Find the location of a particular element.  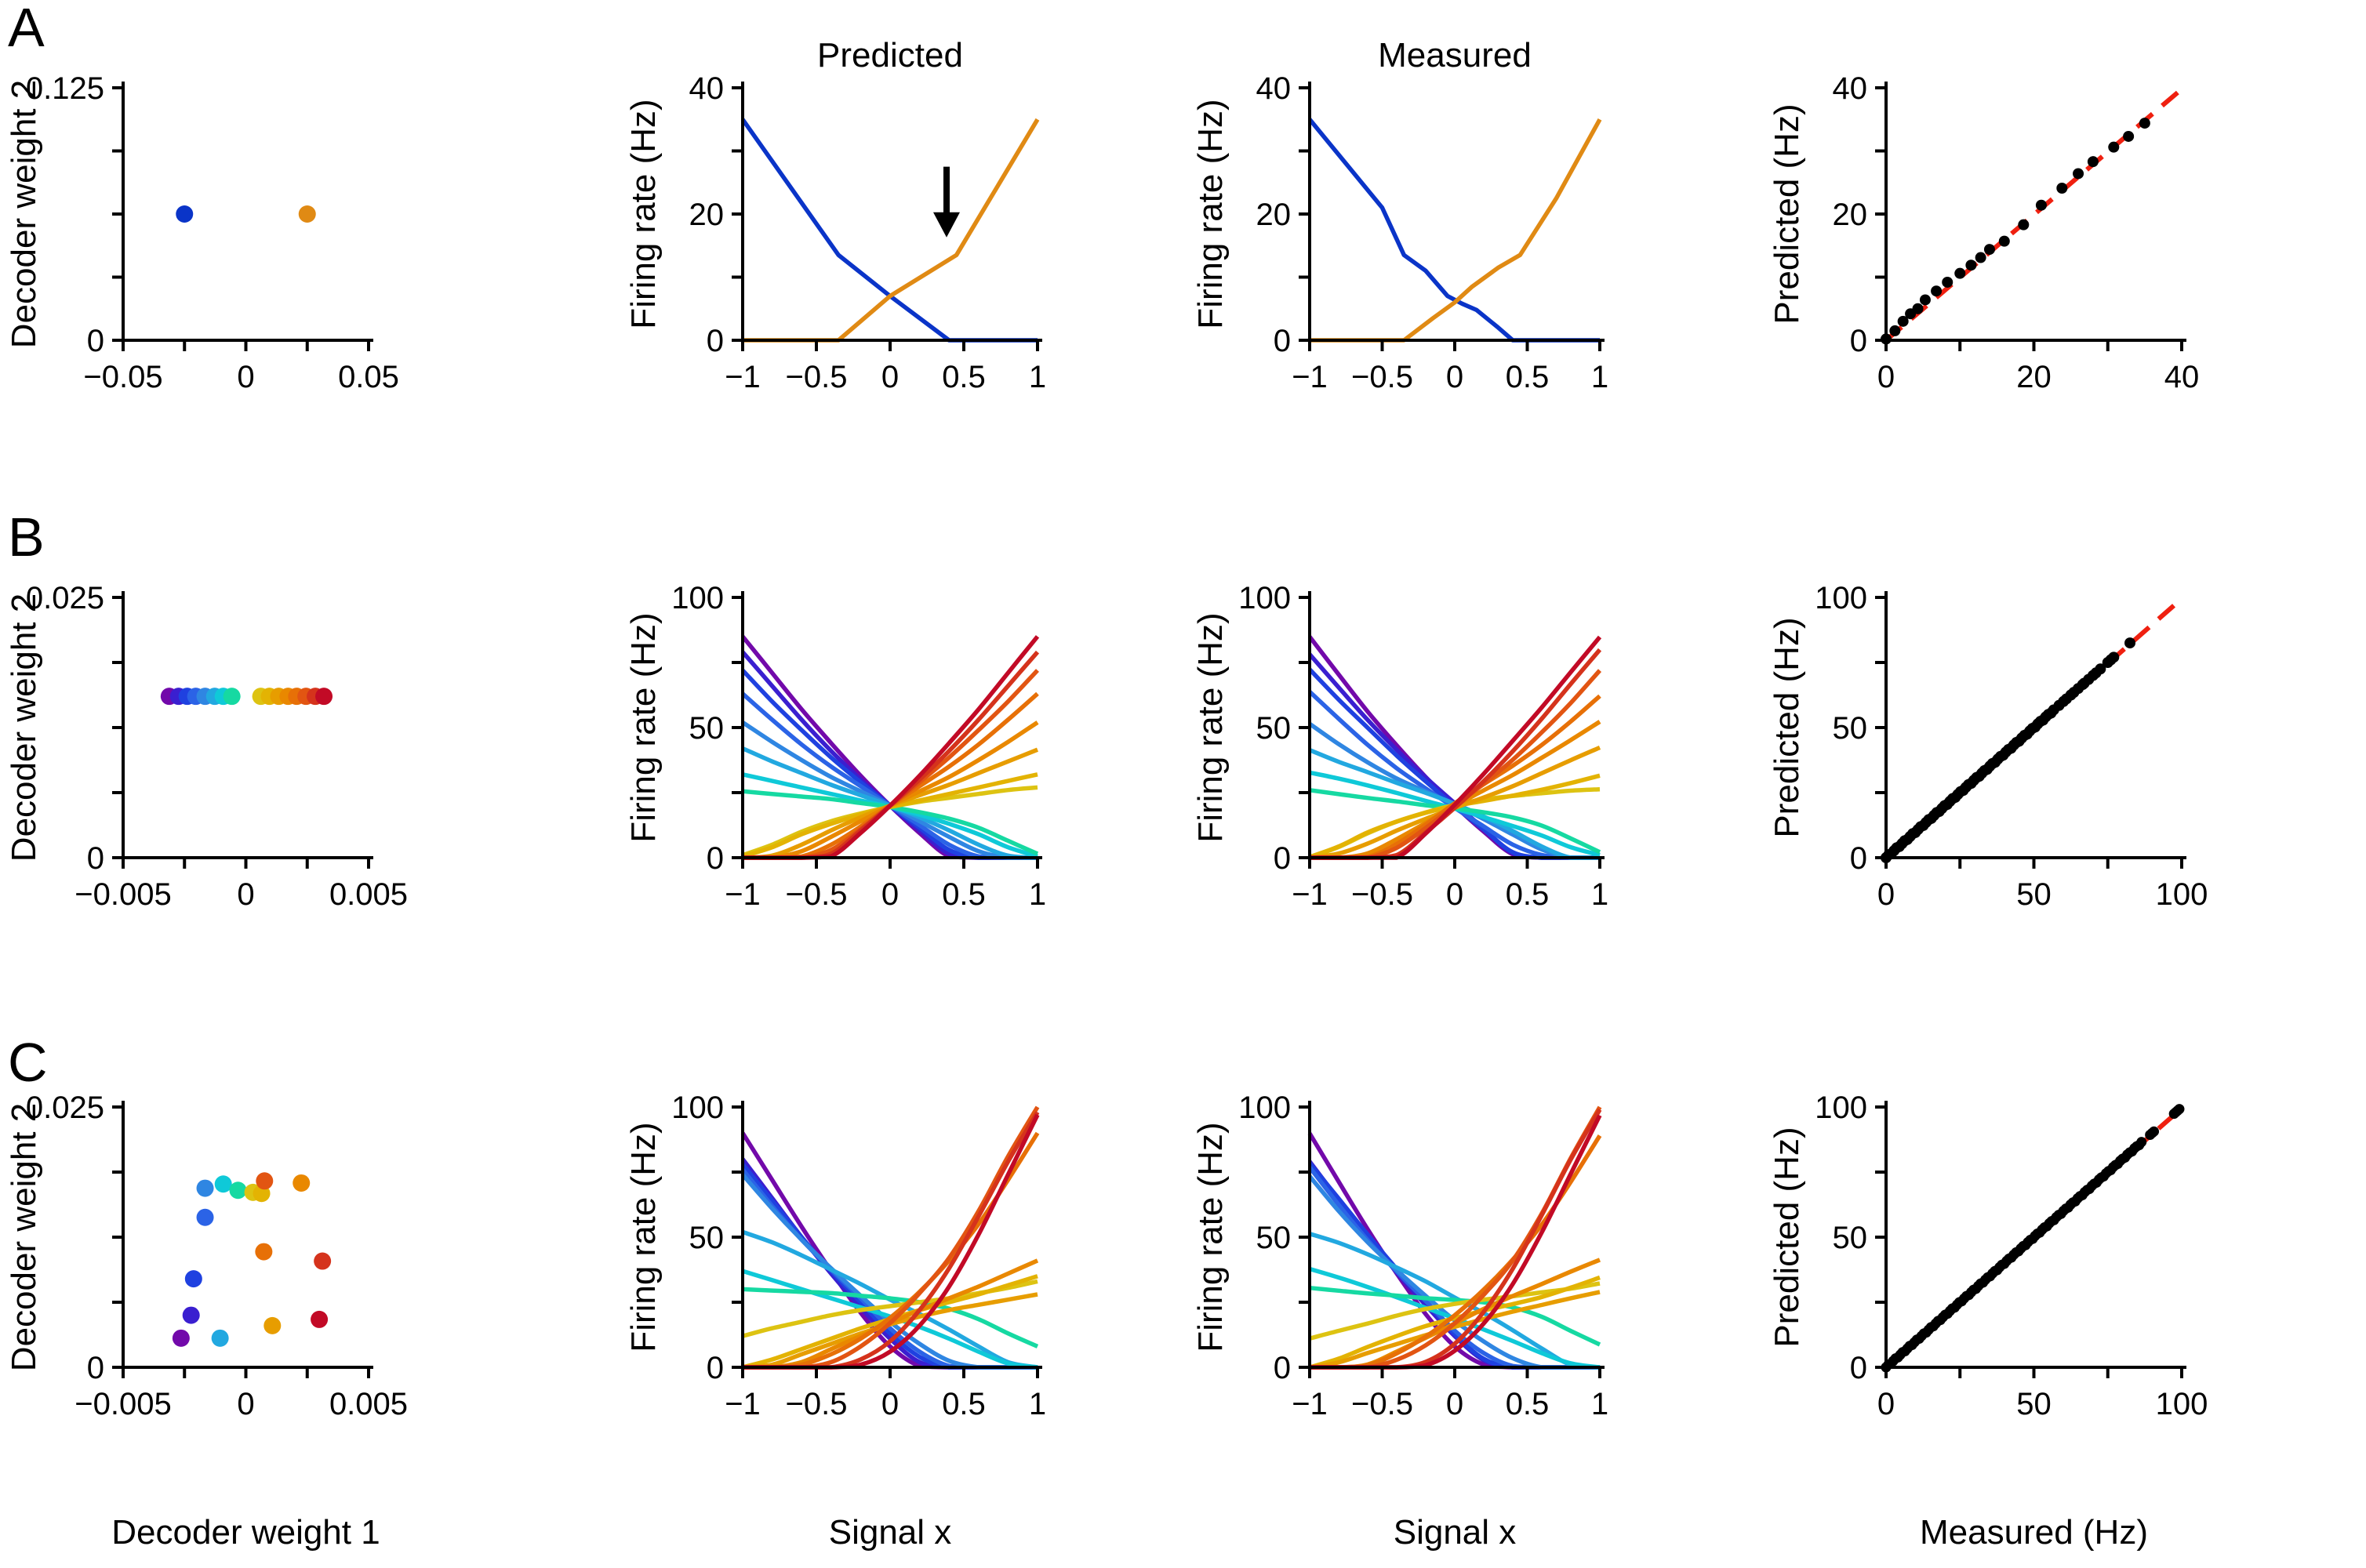

panel-title: Predicted is located at coordinates (890, 55).